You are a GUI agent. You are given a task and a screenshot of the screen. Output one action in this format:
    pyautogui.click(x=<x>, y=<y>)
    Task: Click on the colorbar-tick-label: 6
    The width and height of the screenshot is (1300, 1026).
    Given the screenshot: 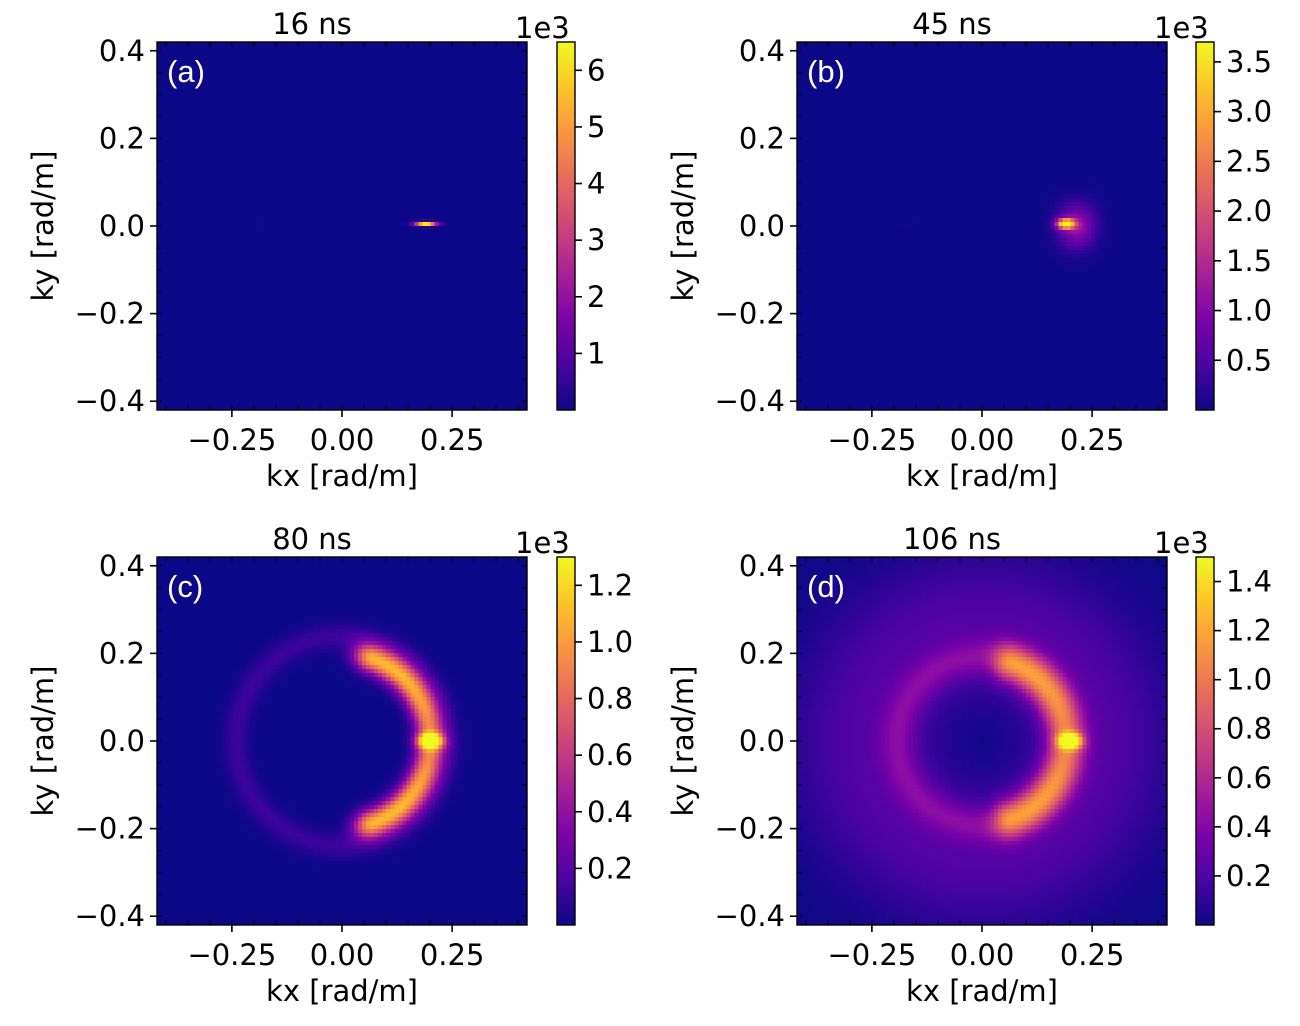 What is the action you would take?
    pyautogui.click(x=596, y=70)
    